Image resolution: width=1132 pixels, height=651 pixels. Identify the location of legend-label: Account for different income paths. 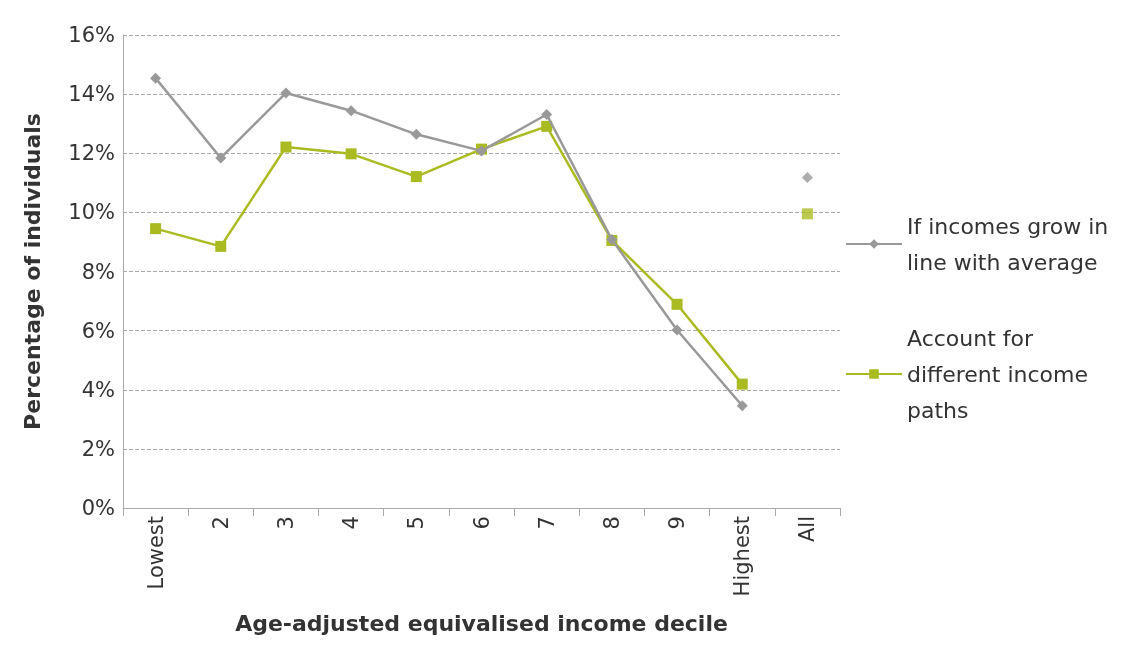
(1001, 374).